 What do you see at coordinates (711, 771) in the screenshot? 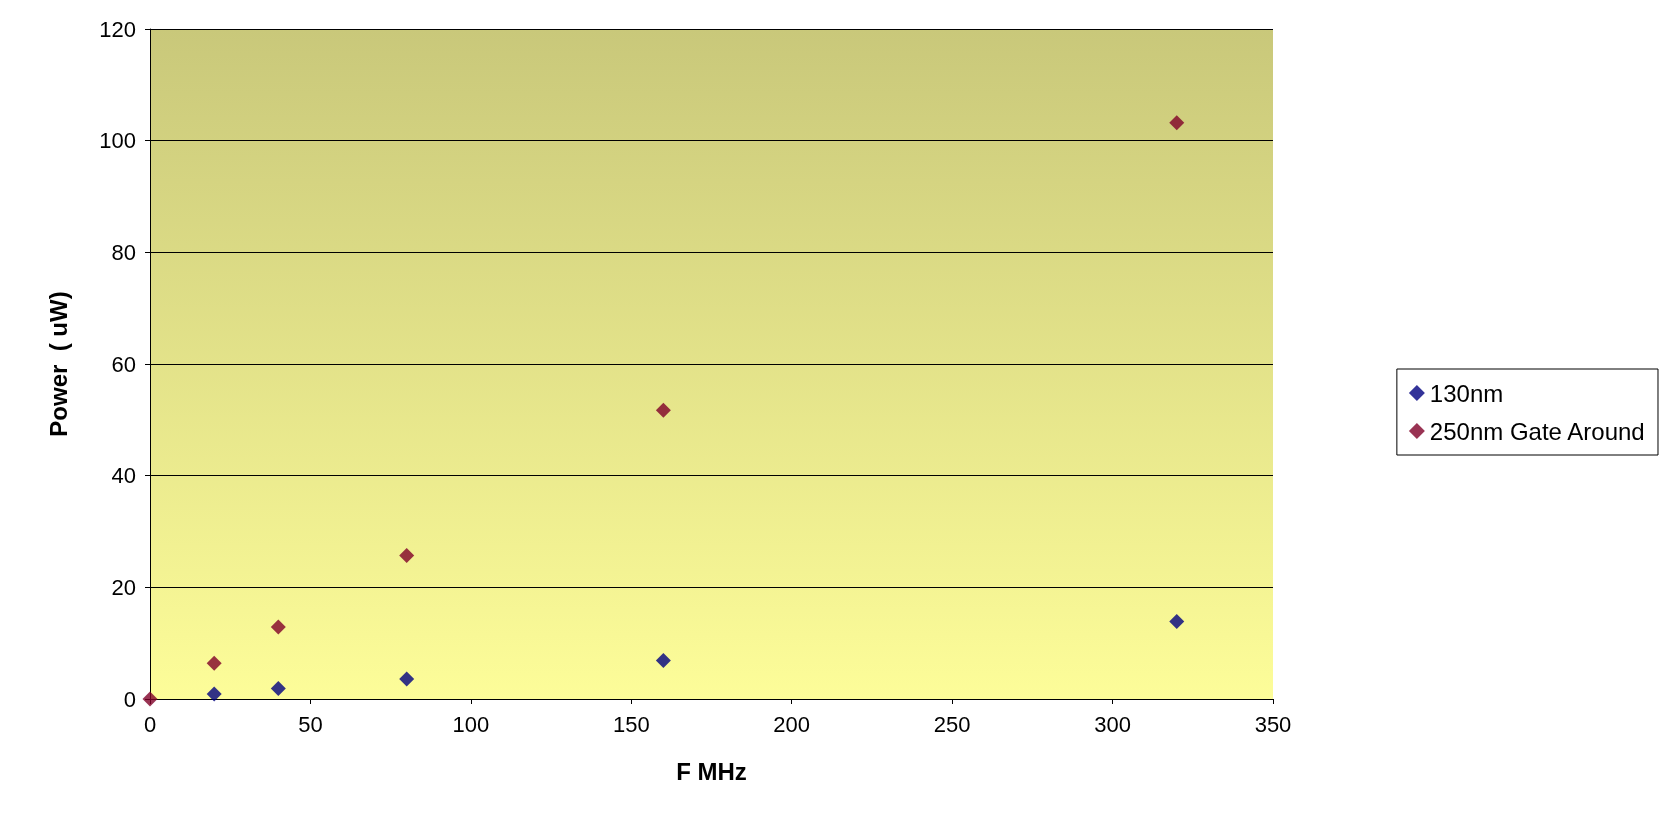
I see `x-axis-title: F MHz` at bounding box center [711, 771].